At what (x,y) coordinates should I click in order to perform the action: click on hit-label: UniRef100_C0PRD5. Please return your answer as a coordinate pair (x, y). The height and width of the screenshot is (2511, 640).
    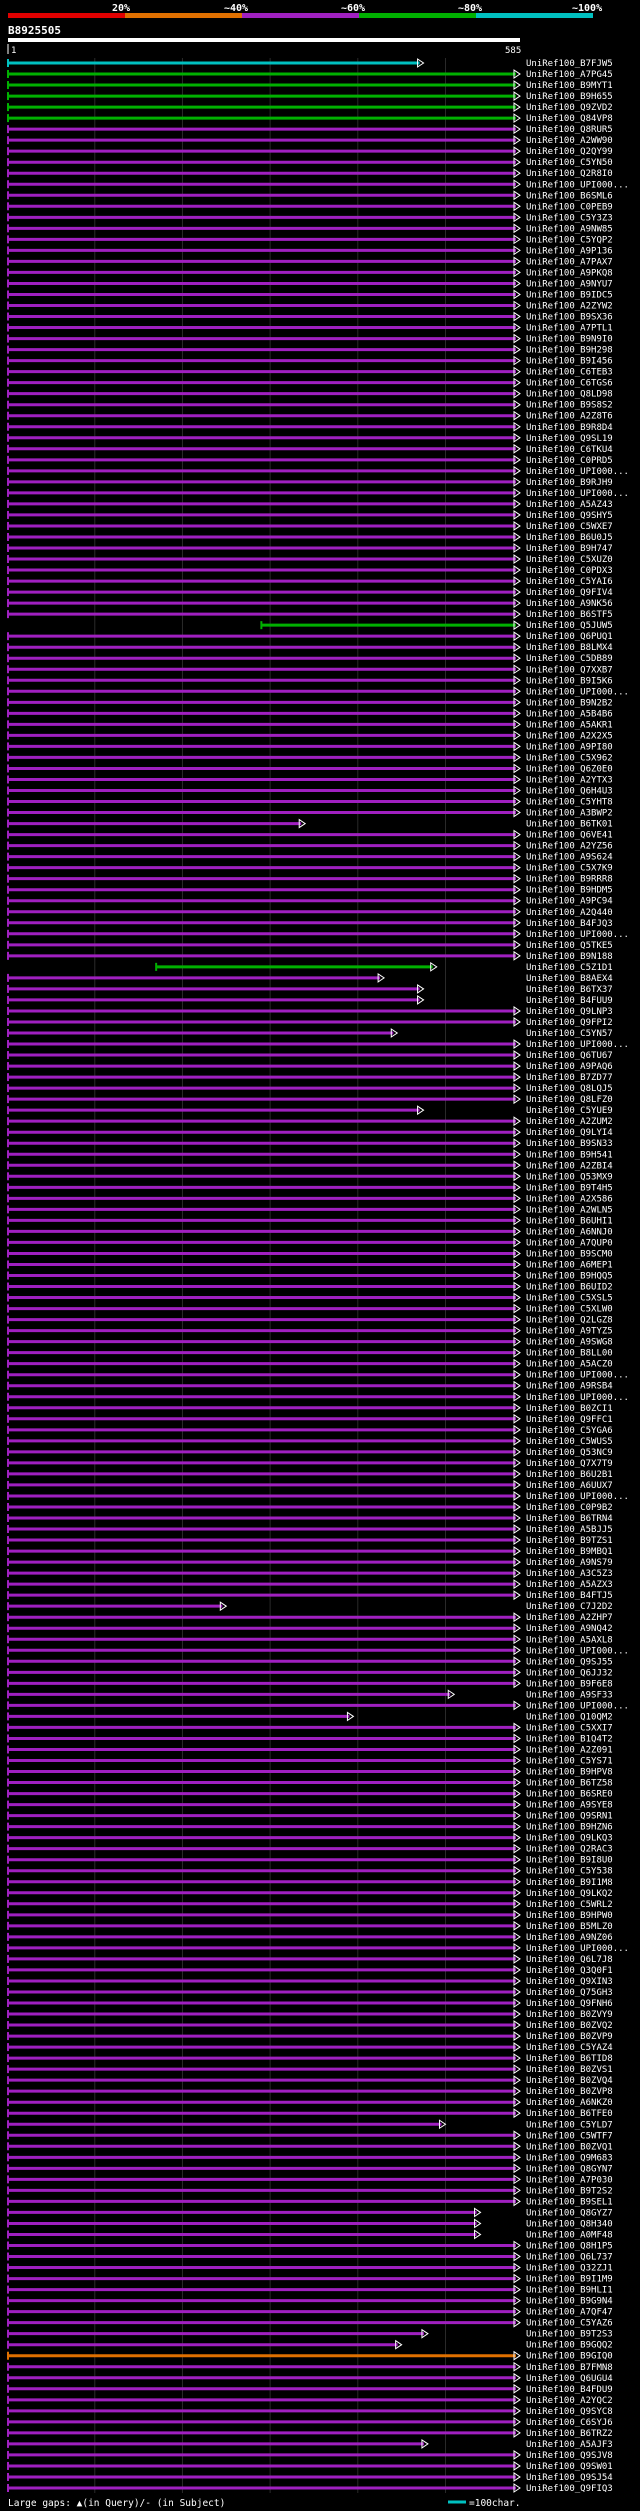
    Looking at the image, I should click on (569, 461).